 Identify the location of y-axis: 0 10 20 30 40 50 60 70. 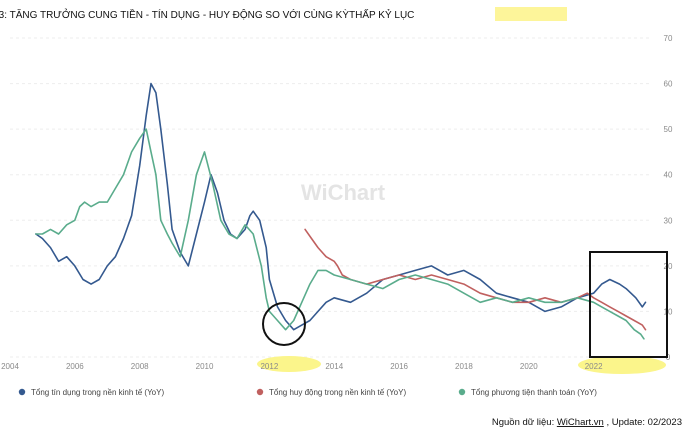
(668, 198).